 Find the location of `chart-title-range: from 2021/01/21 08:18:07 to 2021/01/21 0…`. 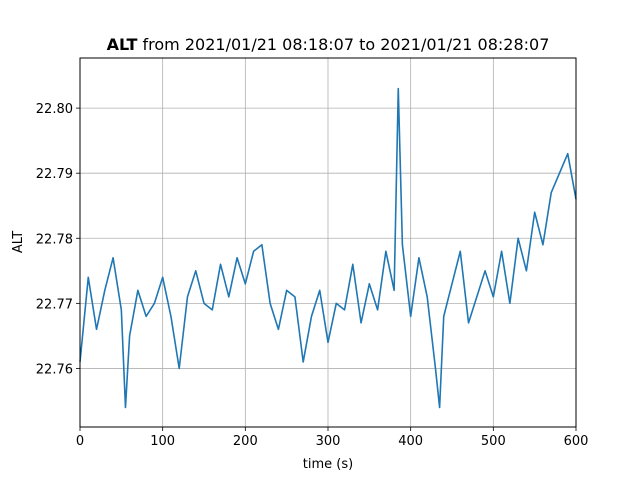

chart-title-range: from 2021/01/21 08:18:07 to 2021/01/21 0… is located at coordinates (343, 44).